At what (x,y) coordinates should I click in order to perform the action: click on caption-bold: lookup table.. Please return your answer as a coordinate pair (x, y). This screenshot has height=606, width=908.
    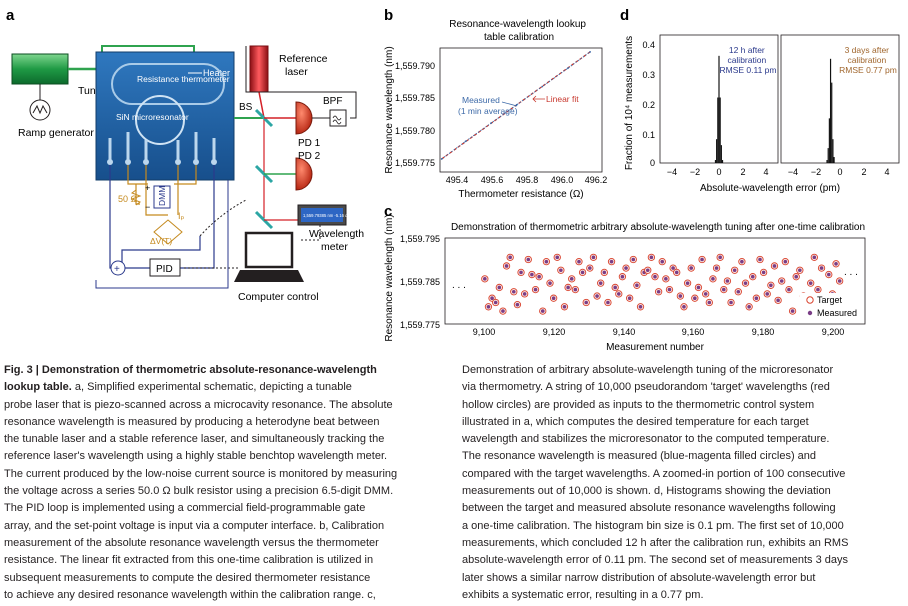
    Looking at the image, I should click on (38, 387).